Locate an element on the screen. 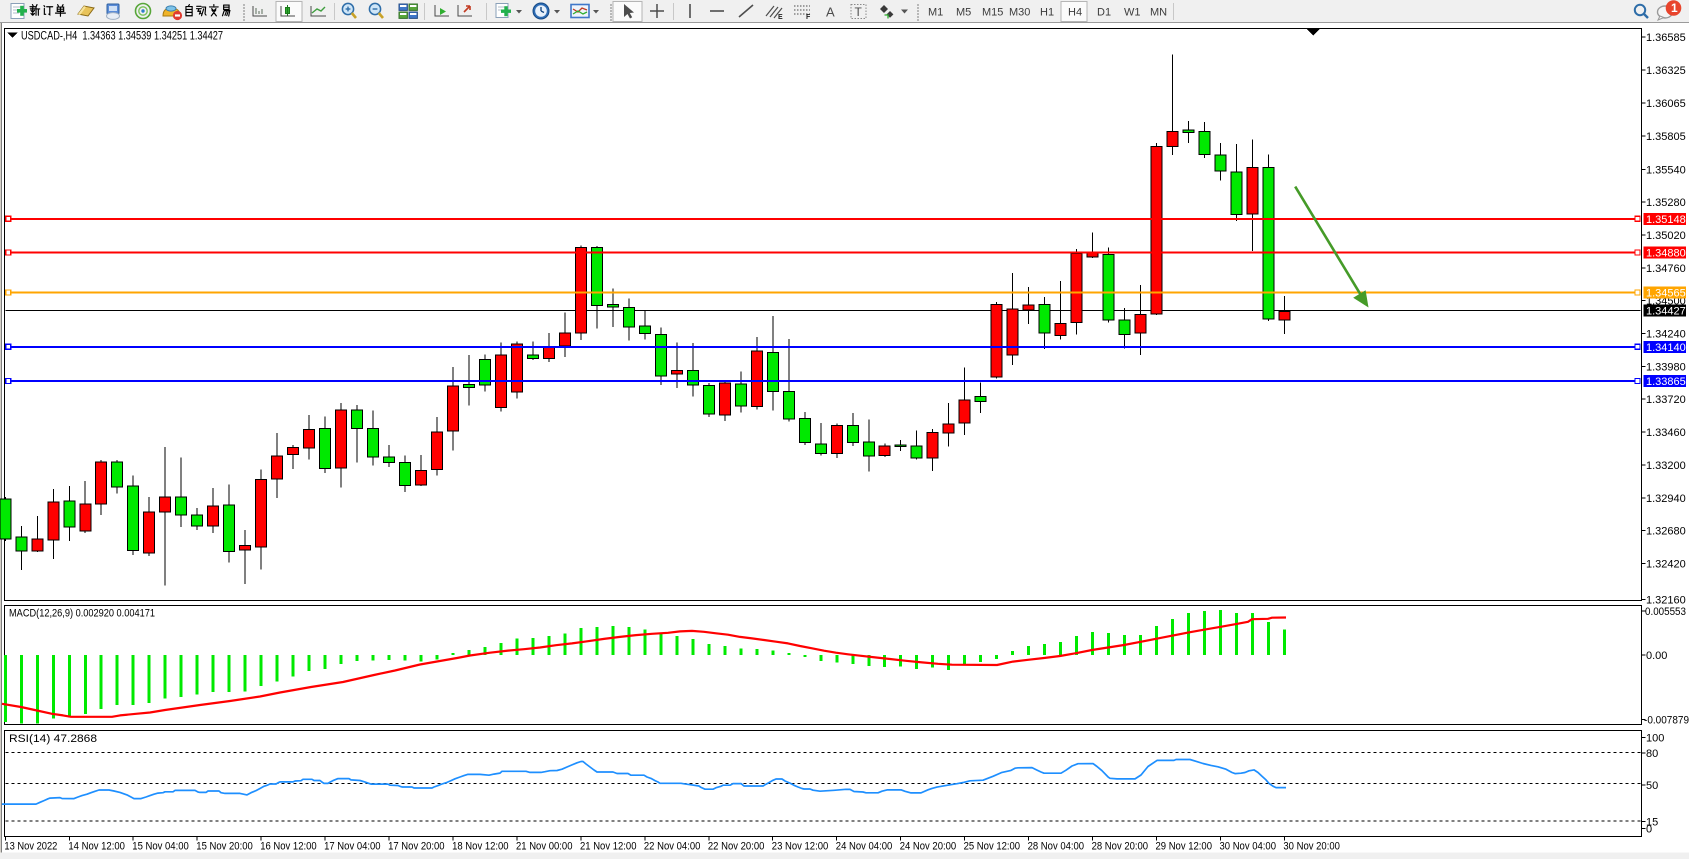 The height and width of the screenshot is (859, 1689). svg-text: 1.32680 is located at coordinates (1666, 532).